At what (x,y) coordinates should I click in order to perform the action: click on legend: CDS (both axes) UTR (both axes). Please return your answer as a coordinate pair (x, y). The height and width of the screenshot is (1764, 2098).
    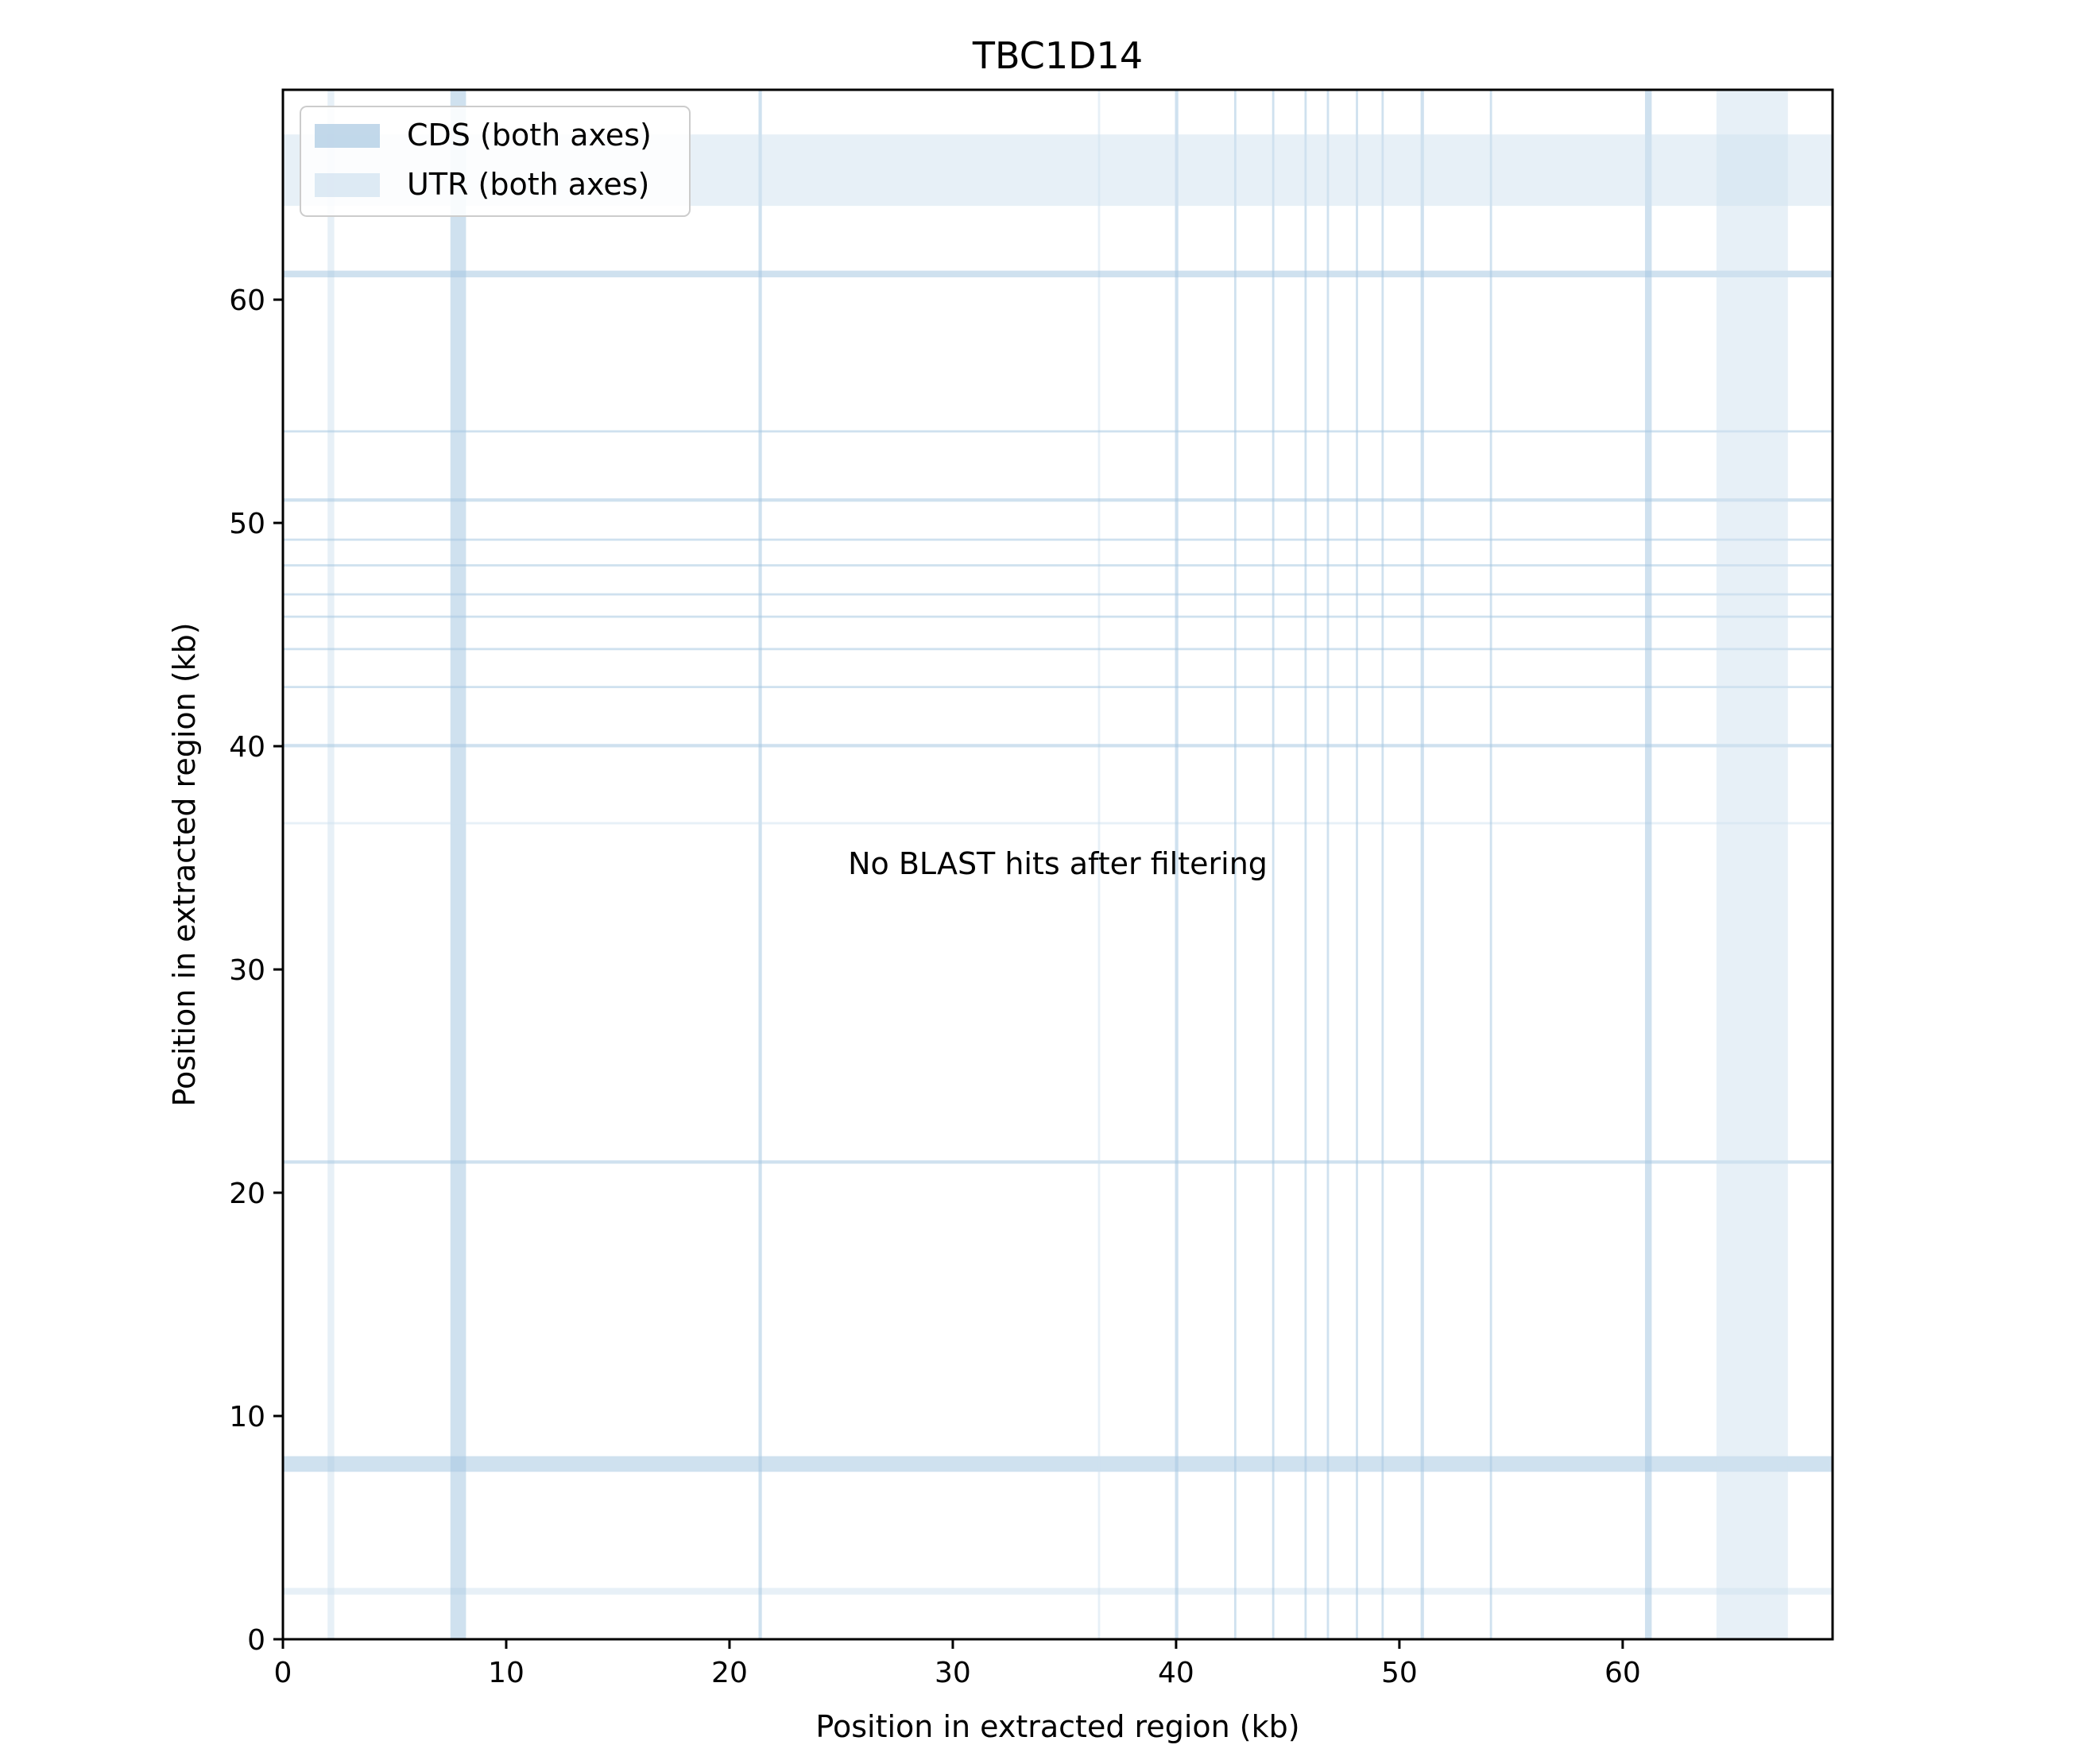
    Looking at the image, I should click on (495, 161).